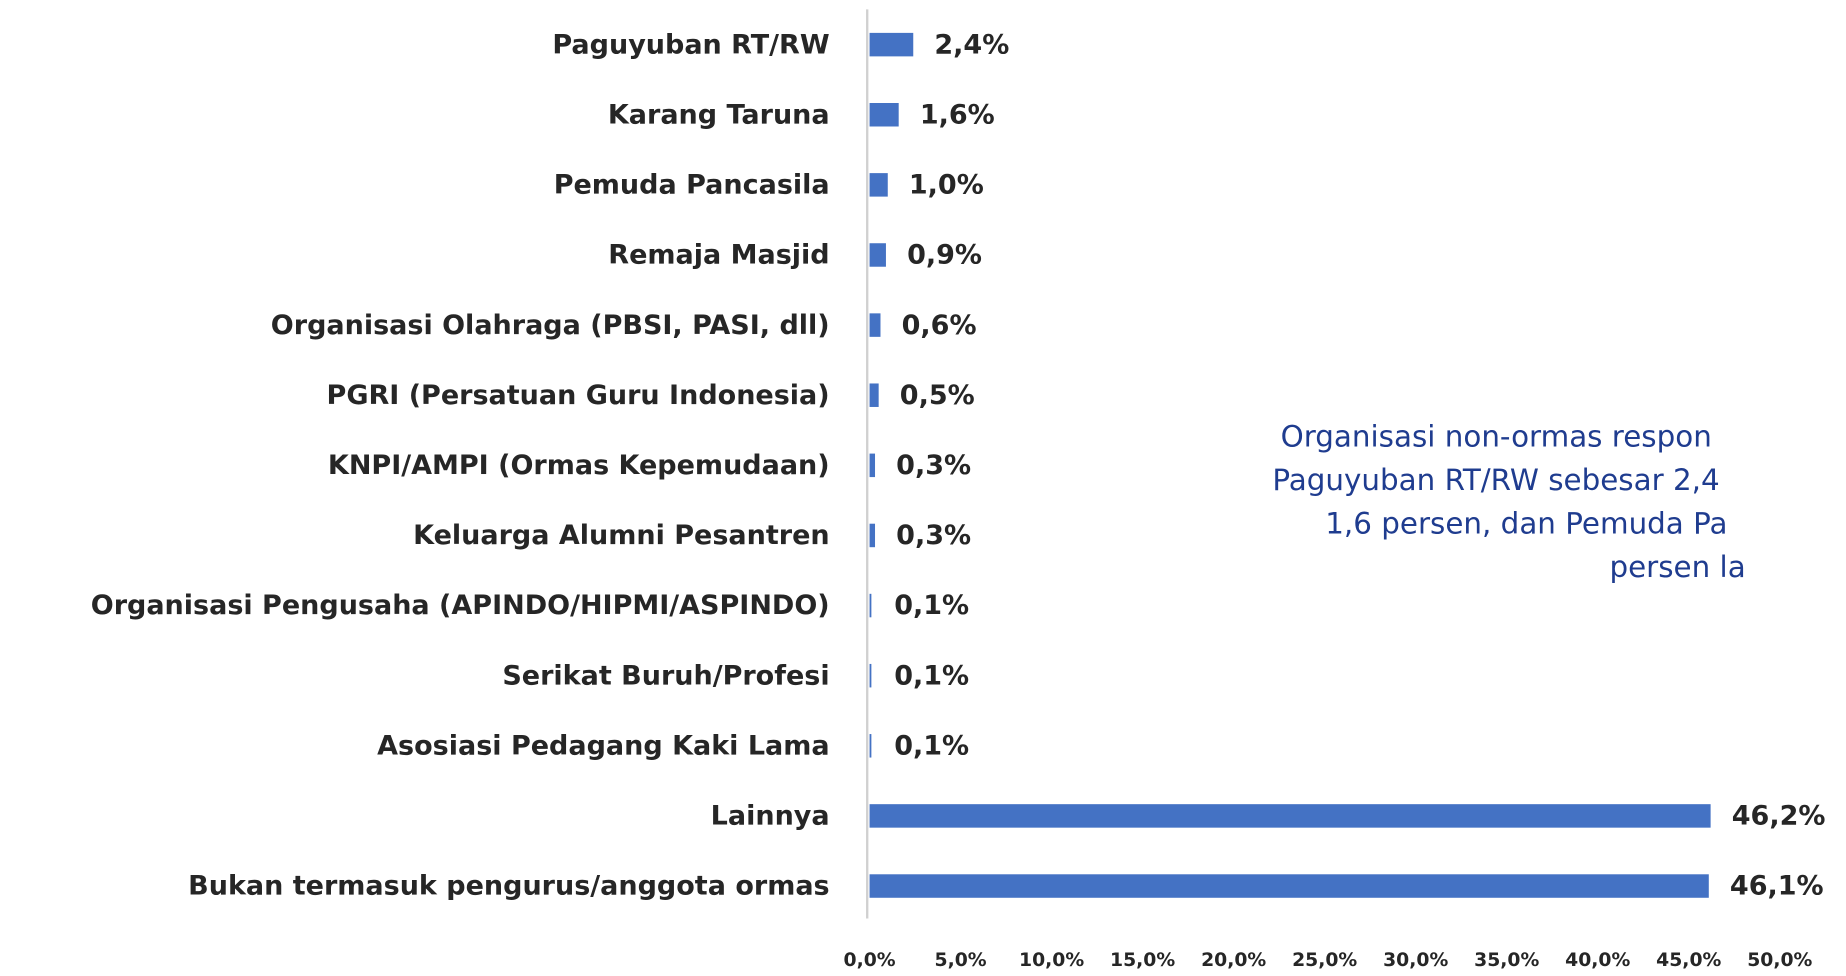  What do you see at coordinates (578, 395) in the screenshot?
I see `y-tick-label: PGRI (Persatuan Guru Indonesia)` at bounding box center [578, 395].